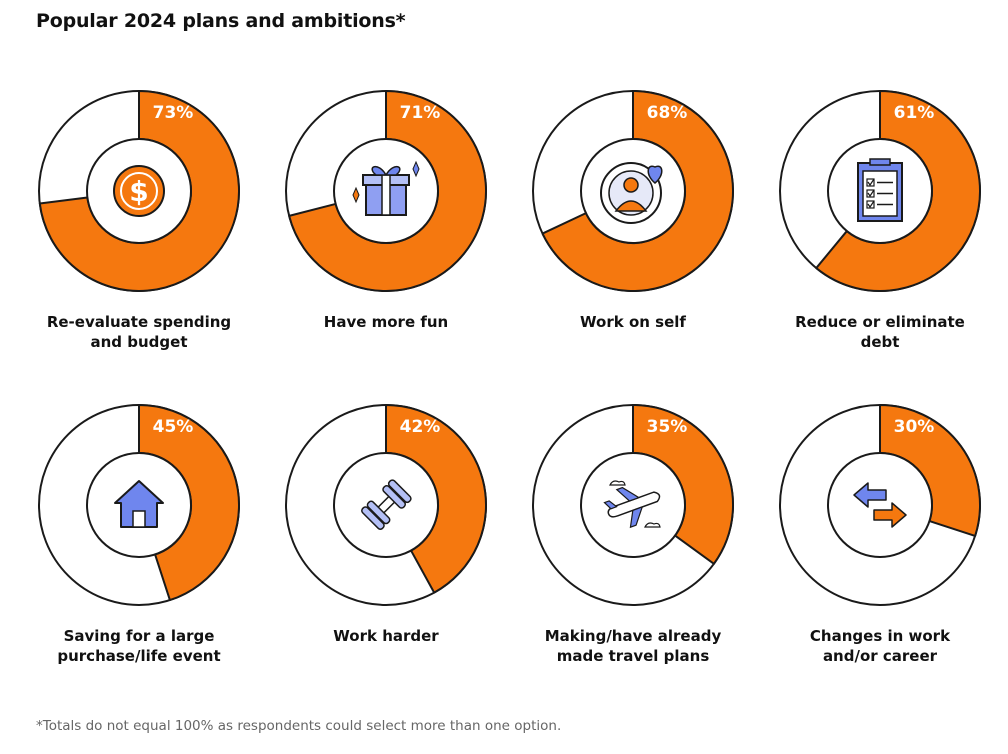 This screenshot has height=754, width=1008. What do you see at coordinates (633, 636) in the screenshot?
I see `category-label-line: Making/have already` at bounding box center [633, 636].